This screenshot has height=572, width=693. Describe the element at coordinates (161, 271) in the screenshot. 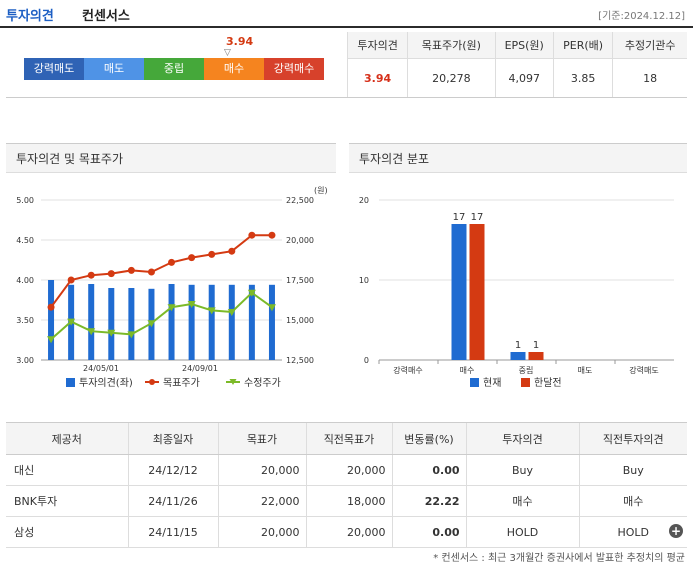

I see `target-price-line` at that location.